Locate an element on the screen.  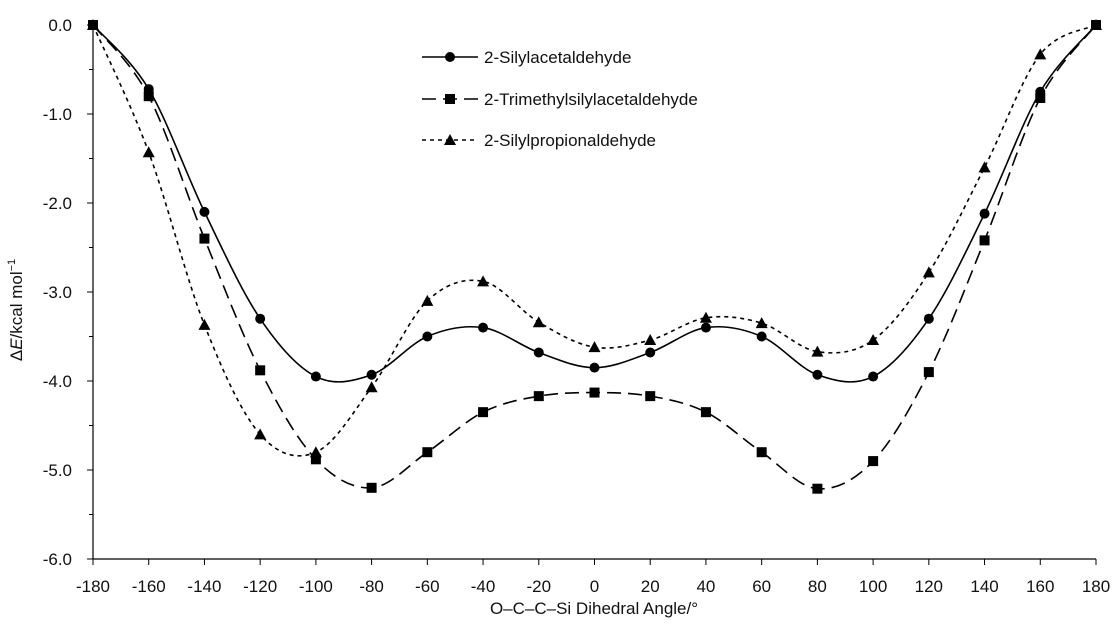
y-tick-label: 0.0 is located at coordinates (60, 25).